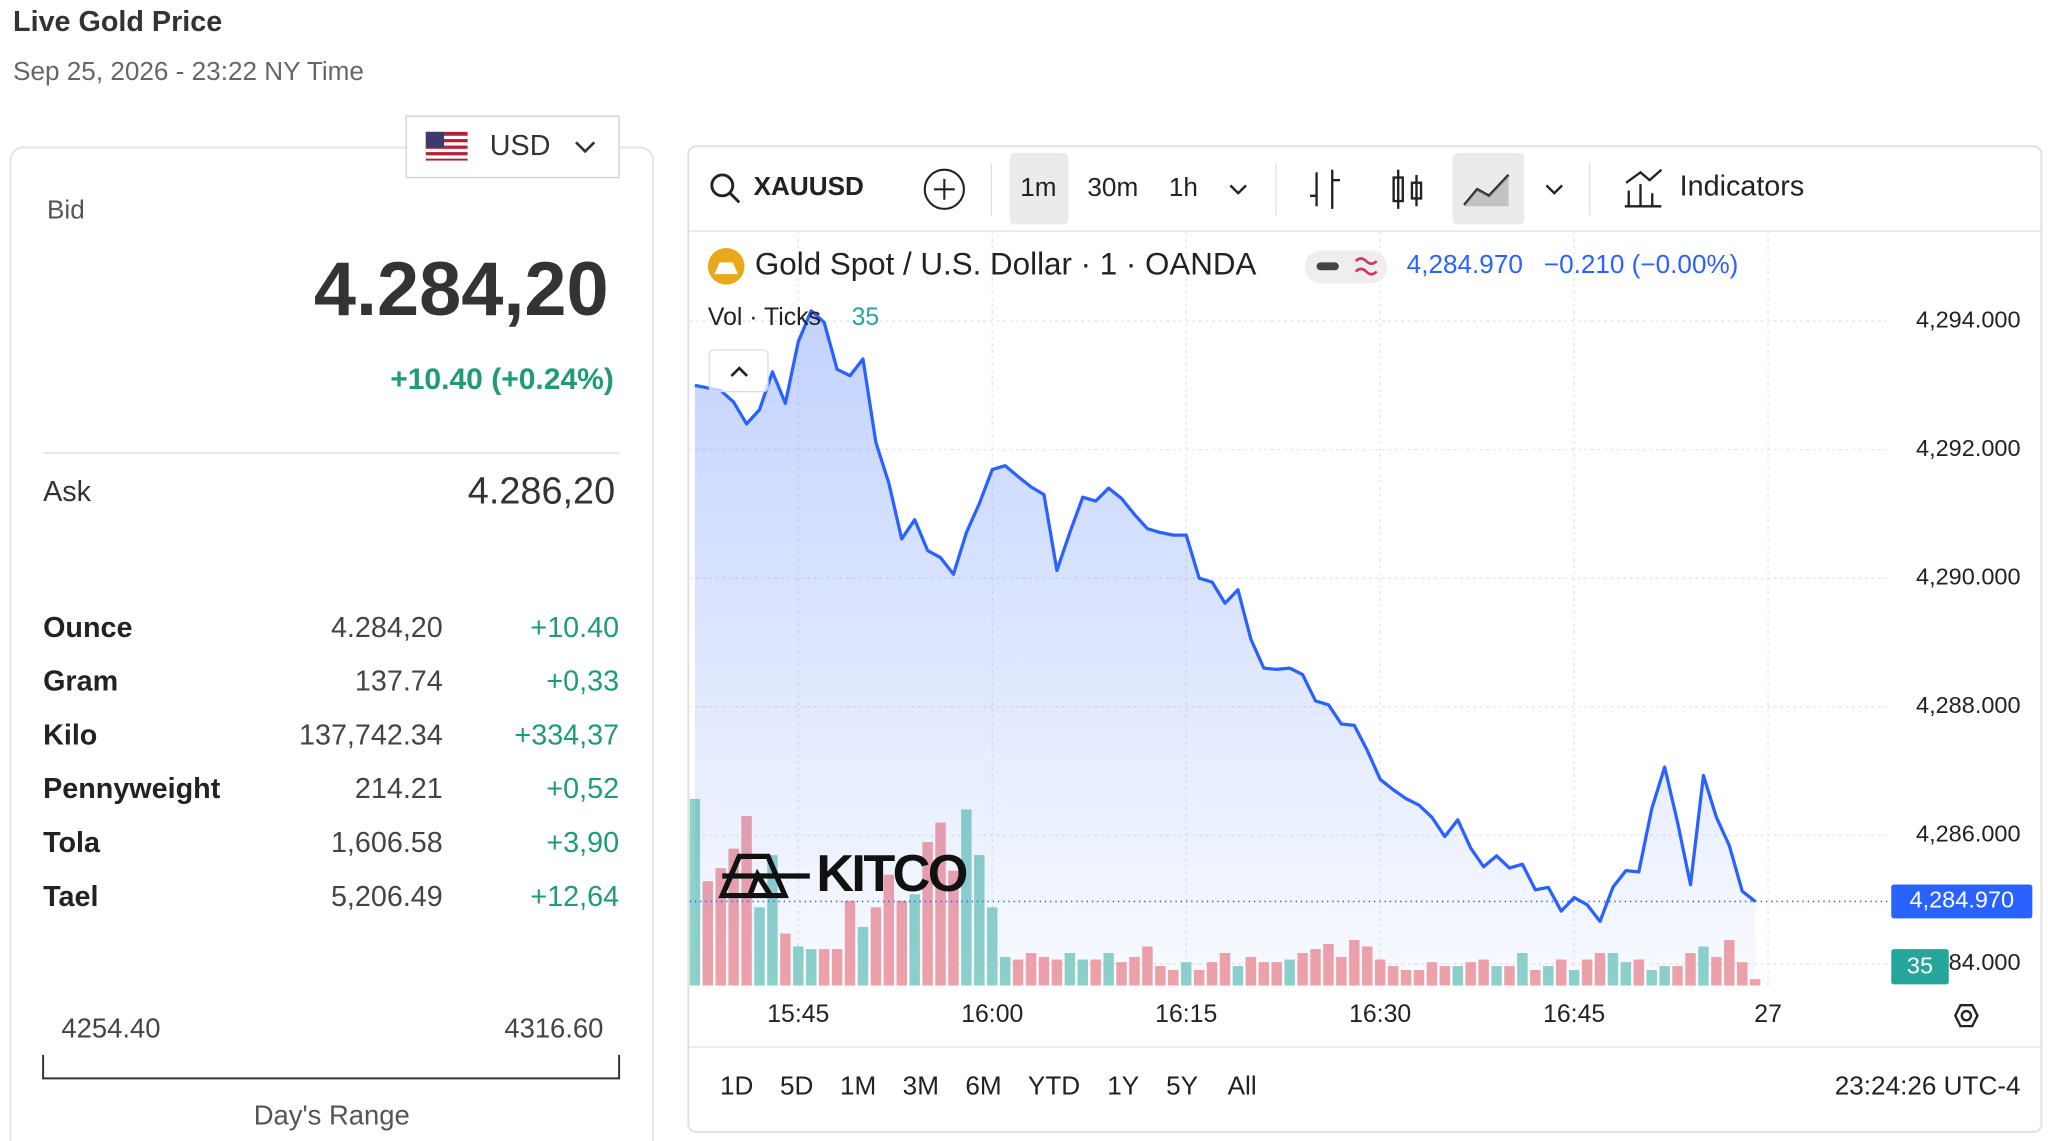 The height and width of the screenshot is (1141, 2048). I want to click on unit-price: 1,606.58, so click(387, 843).